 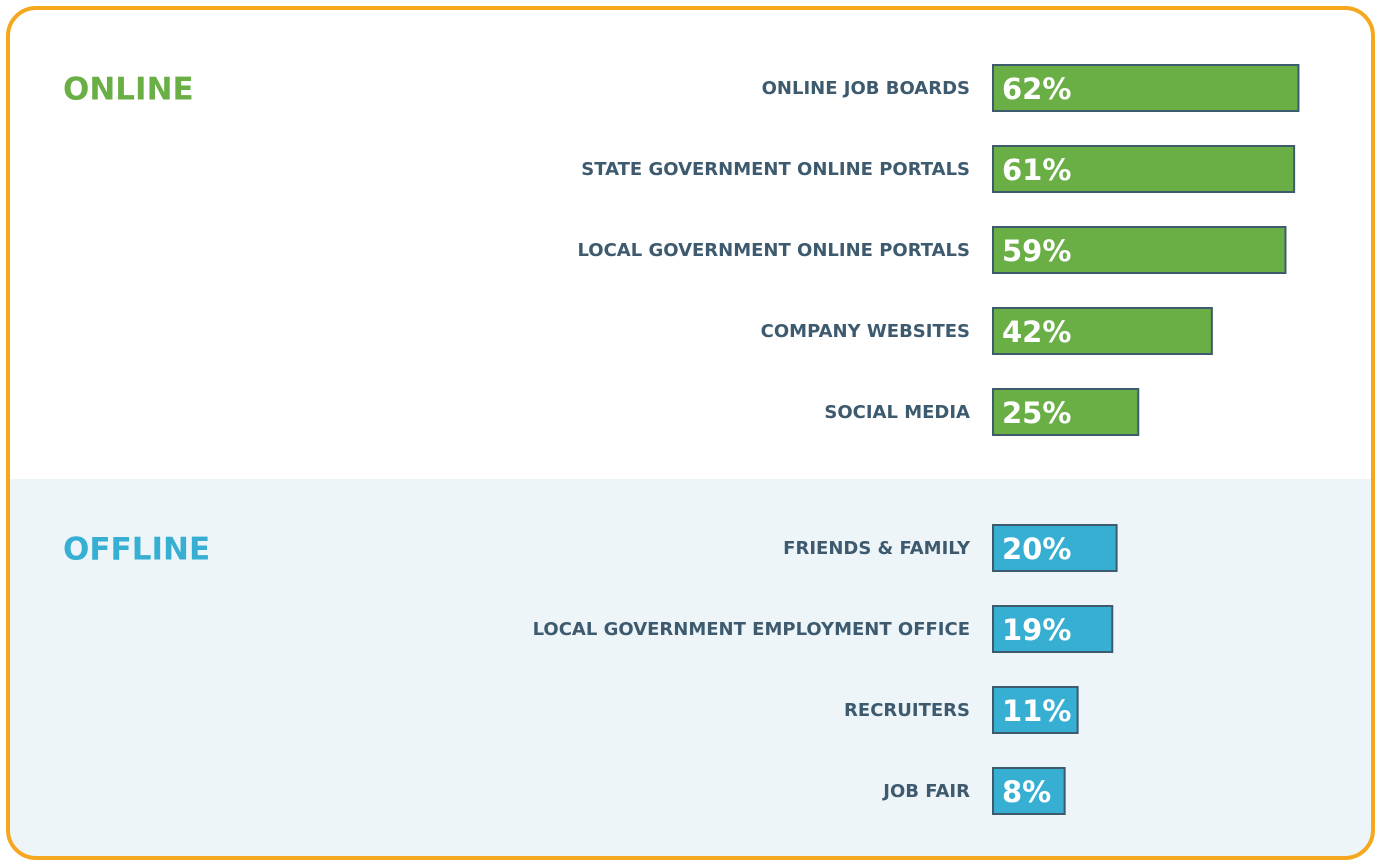 What do you see at coordinates (877, 548) in the screenshot?
I see `category-label: FRIENDS & FAMILY` at bounding box center [877, 548].